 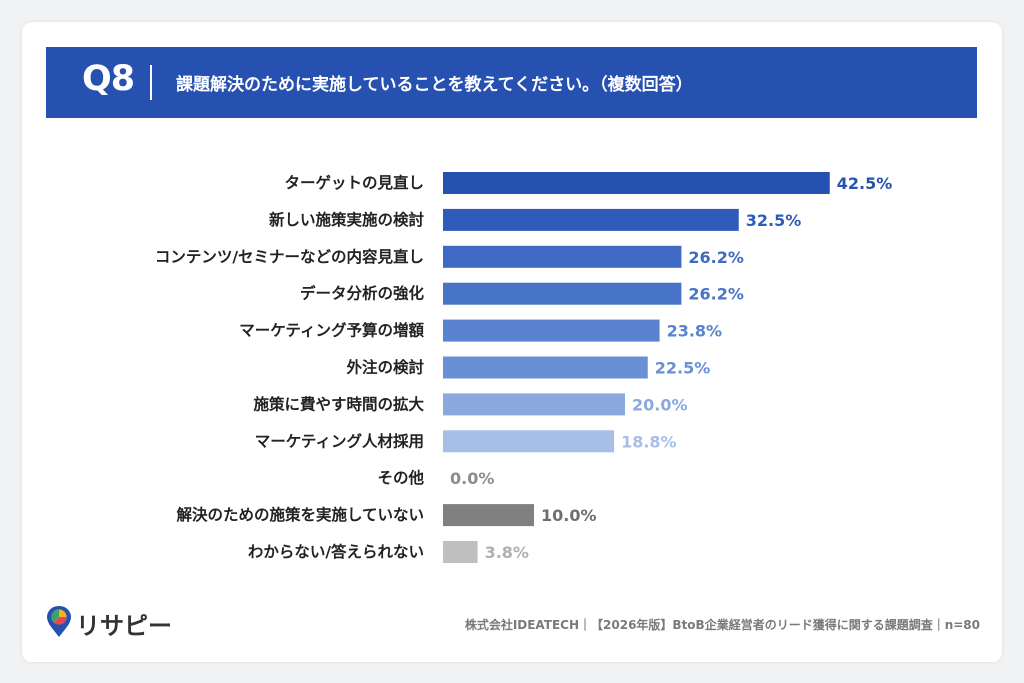 What do you see at coordinates (59, 621) in the screenshot?
I see `pin-logo-icon` at bounding box center [59, 621].